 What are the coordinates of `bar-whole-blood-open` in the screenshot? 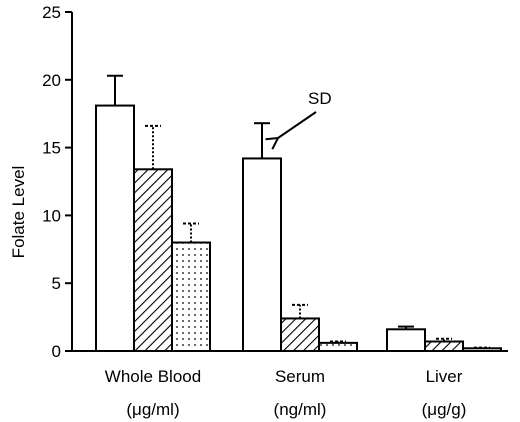 It's located at (115, 228).